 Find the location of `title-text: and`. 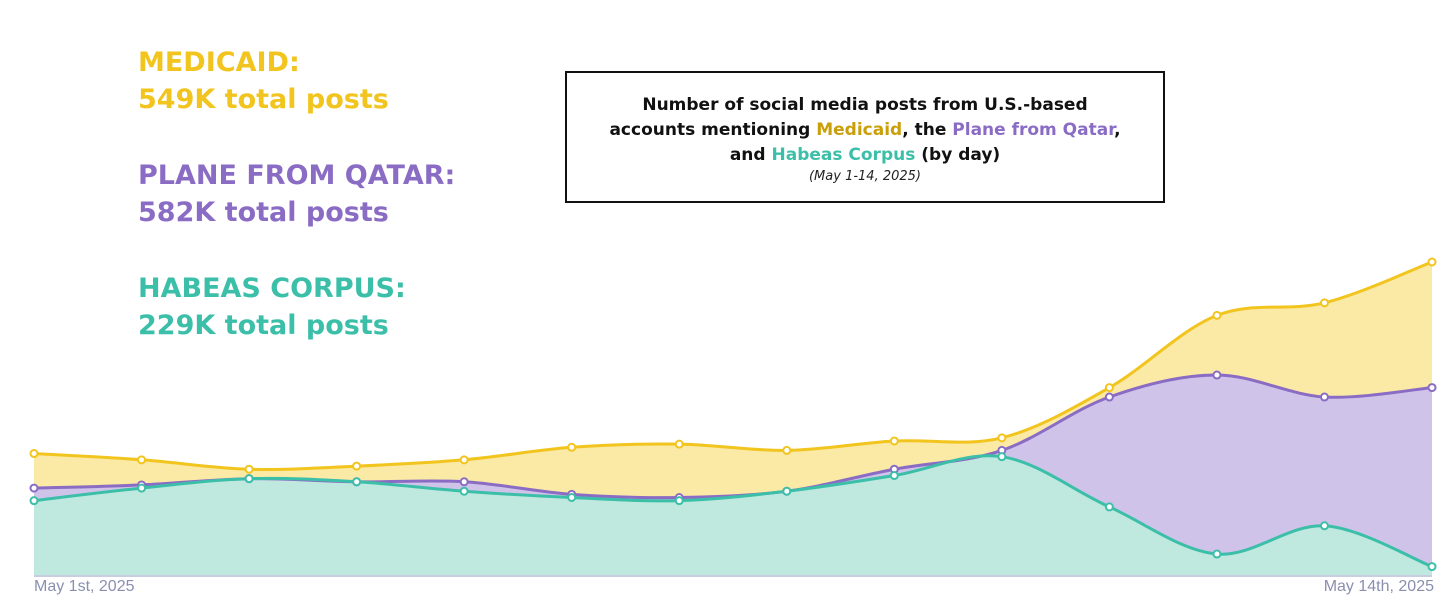

title-text: and is located at coordinates (750, 155).